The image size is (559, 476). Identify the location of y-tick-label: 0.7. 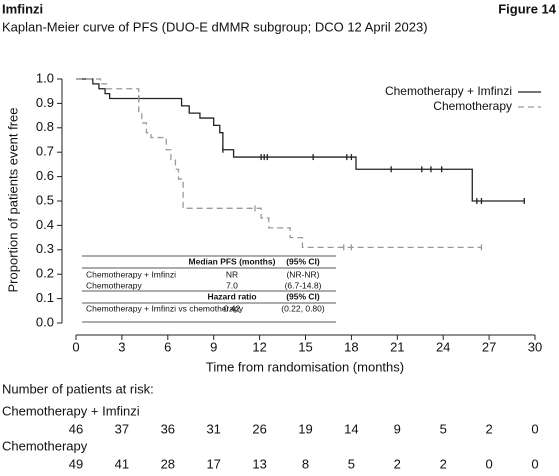
(45, 151).